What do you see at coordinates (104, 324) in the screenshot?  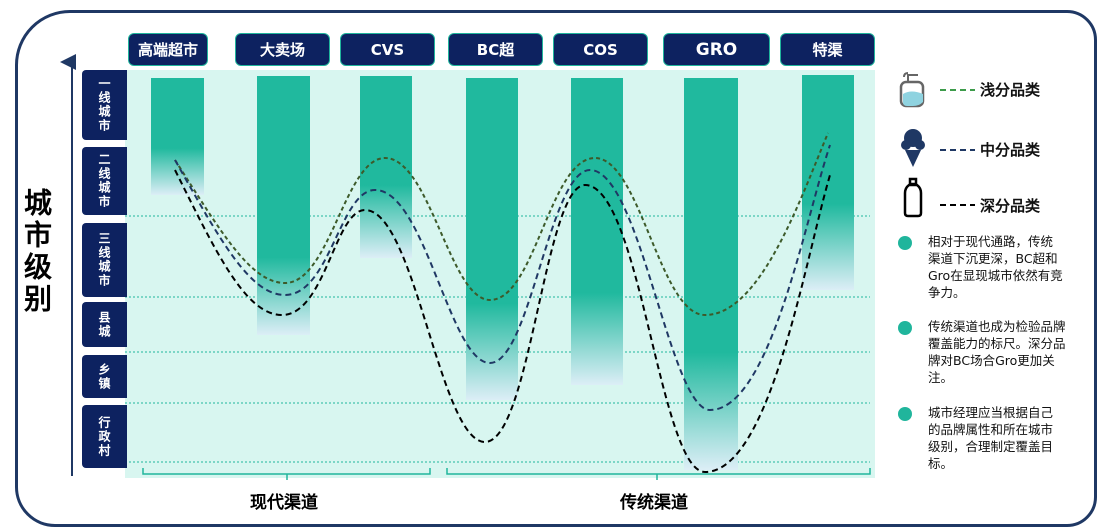 I see `tier-label: 县城` at bounding box center [104, 324].